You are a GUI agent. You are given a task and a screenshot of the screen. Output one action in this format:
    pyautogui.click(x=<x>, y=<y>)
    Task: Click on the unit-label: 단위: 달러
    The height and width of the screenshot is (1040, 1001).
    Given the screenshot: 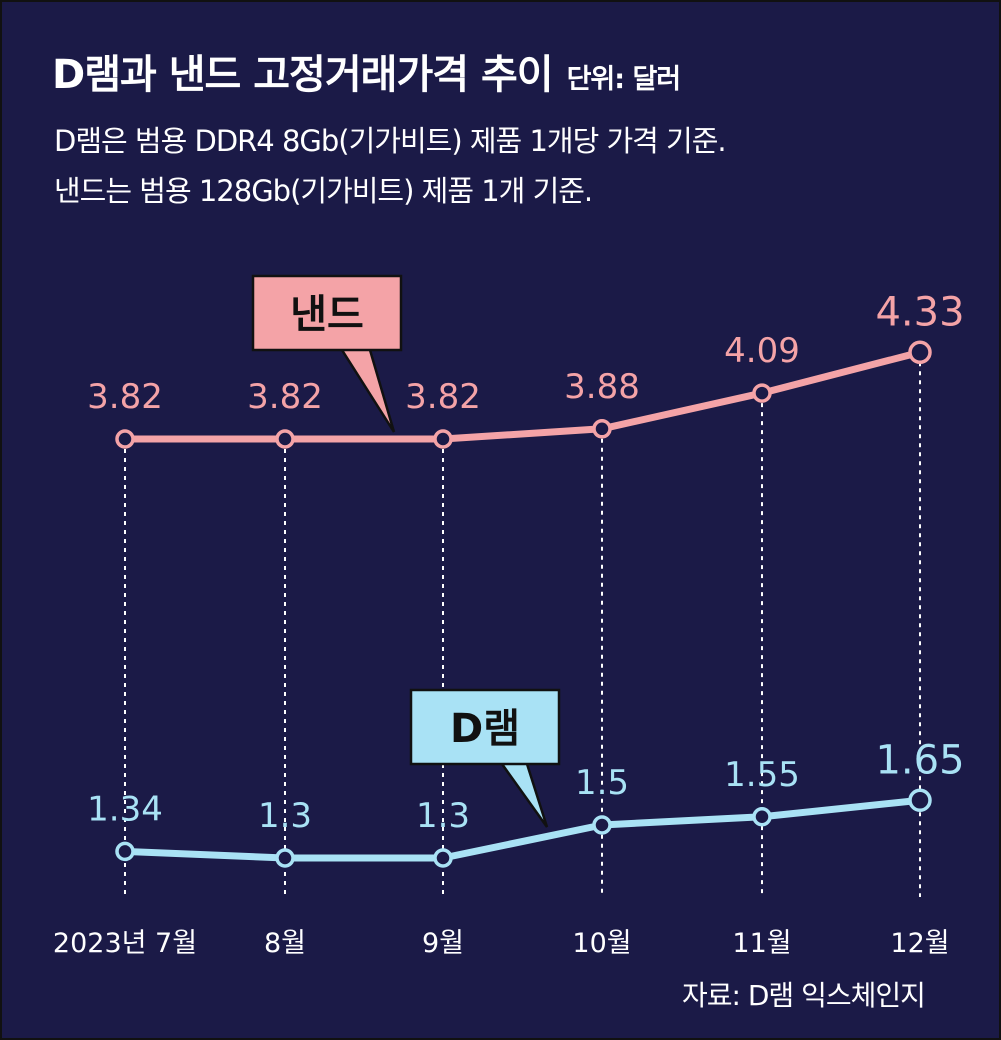 What is the action you would take?
    pyautogui.click(x=624, y=79)
    